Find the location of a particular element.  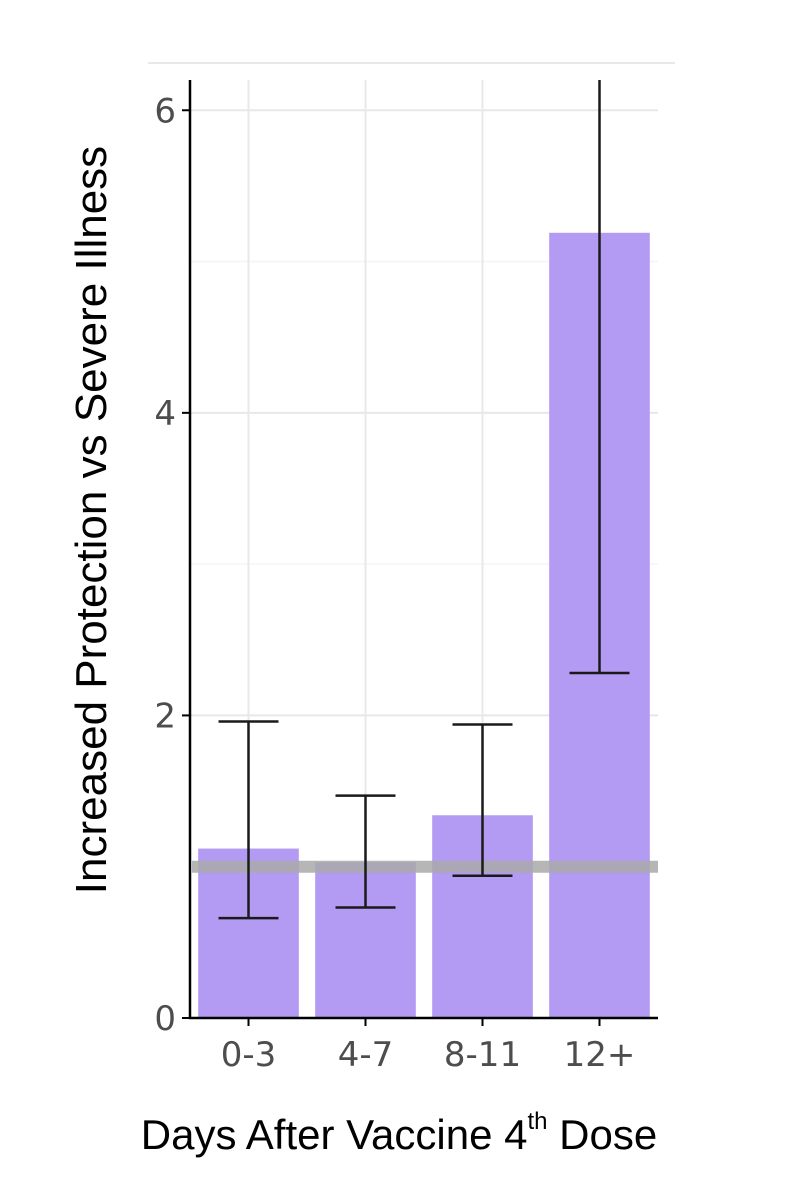

x-axis-label-superscript: th is located at coordinates (537, 1121).